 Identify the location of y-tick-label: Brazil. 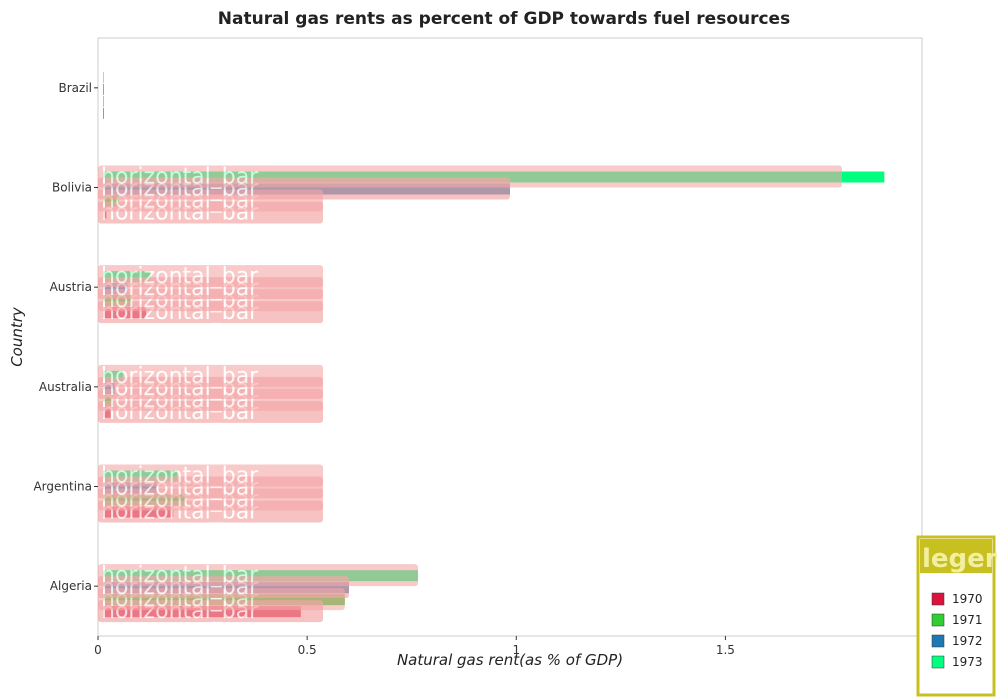
(76, 88).